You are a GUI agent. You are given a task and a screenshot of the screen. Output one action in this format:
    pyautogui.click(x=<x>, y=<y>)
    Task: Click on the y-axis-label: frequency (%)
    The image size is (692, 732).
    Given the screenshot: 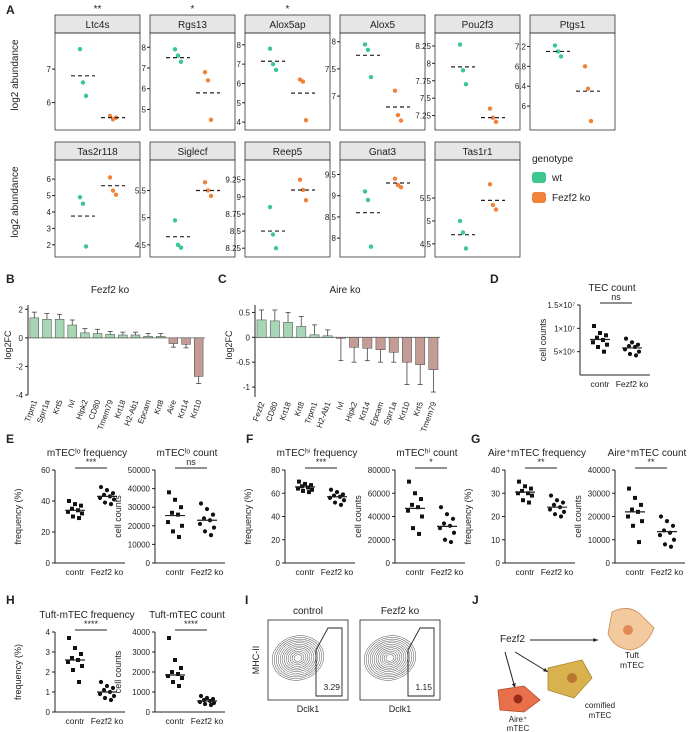 What is the action you would take?
    pyautogui.click(x=18, y=672)
    